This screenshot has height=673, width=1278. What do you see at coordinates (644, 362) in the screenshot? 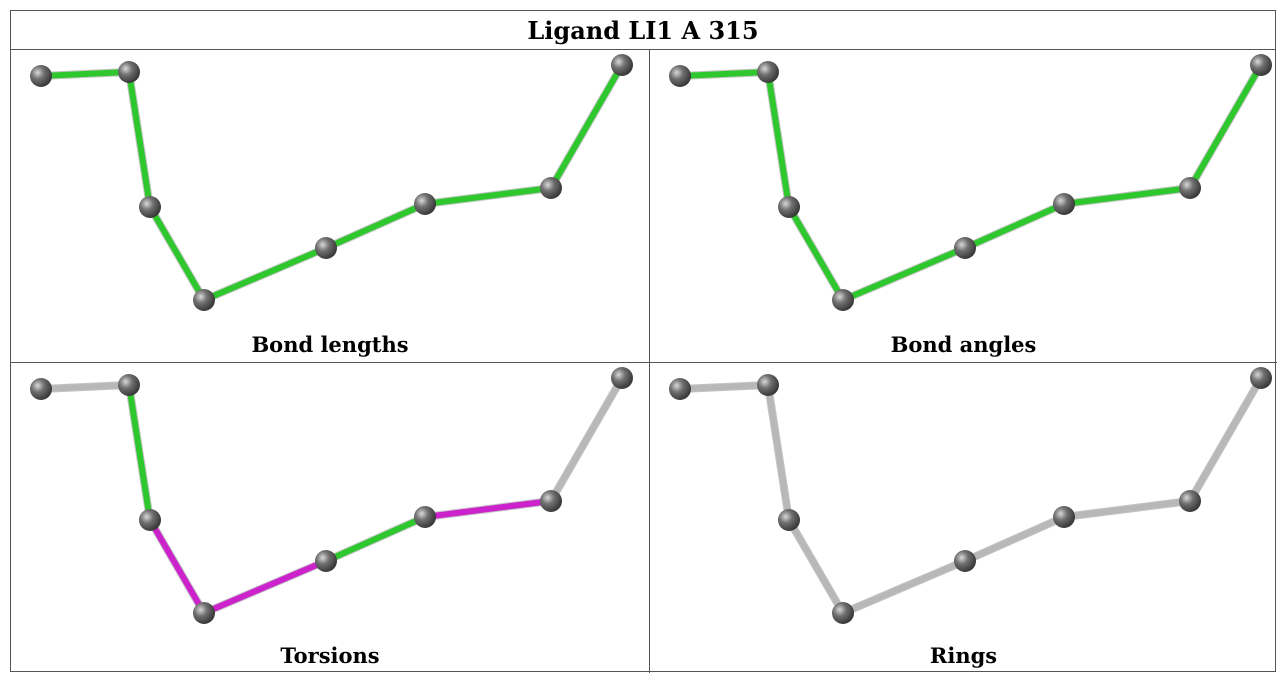
I see `grid-divider-horizontal` at bounding box center [644, 362].